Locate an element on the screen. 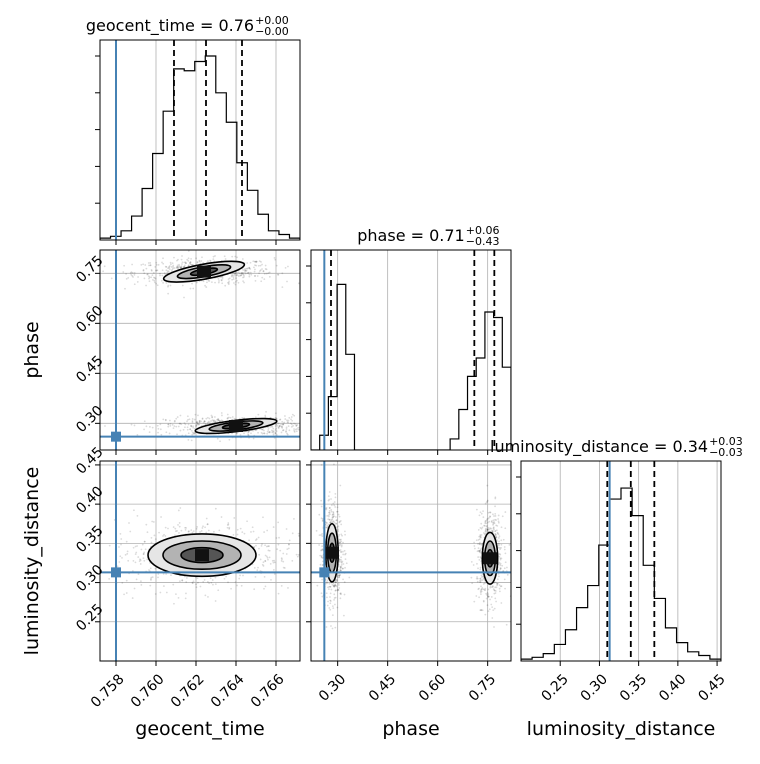  x-tick-label-luminosity_distance: 0.45 is located at coordinates (711, 687).